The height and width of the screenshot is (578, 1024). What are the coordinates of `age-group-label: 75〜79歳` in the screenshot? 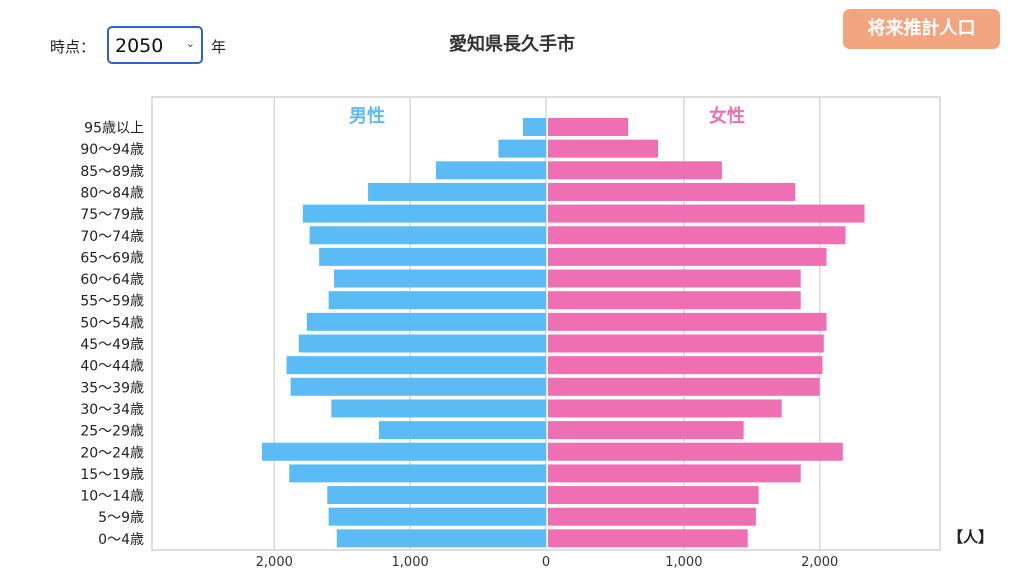 It's located at (112, 215).